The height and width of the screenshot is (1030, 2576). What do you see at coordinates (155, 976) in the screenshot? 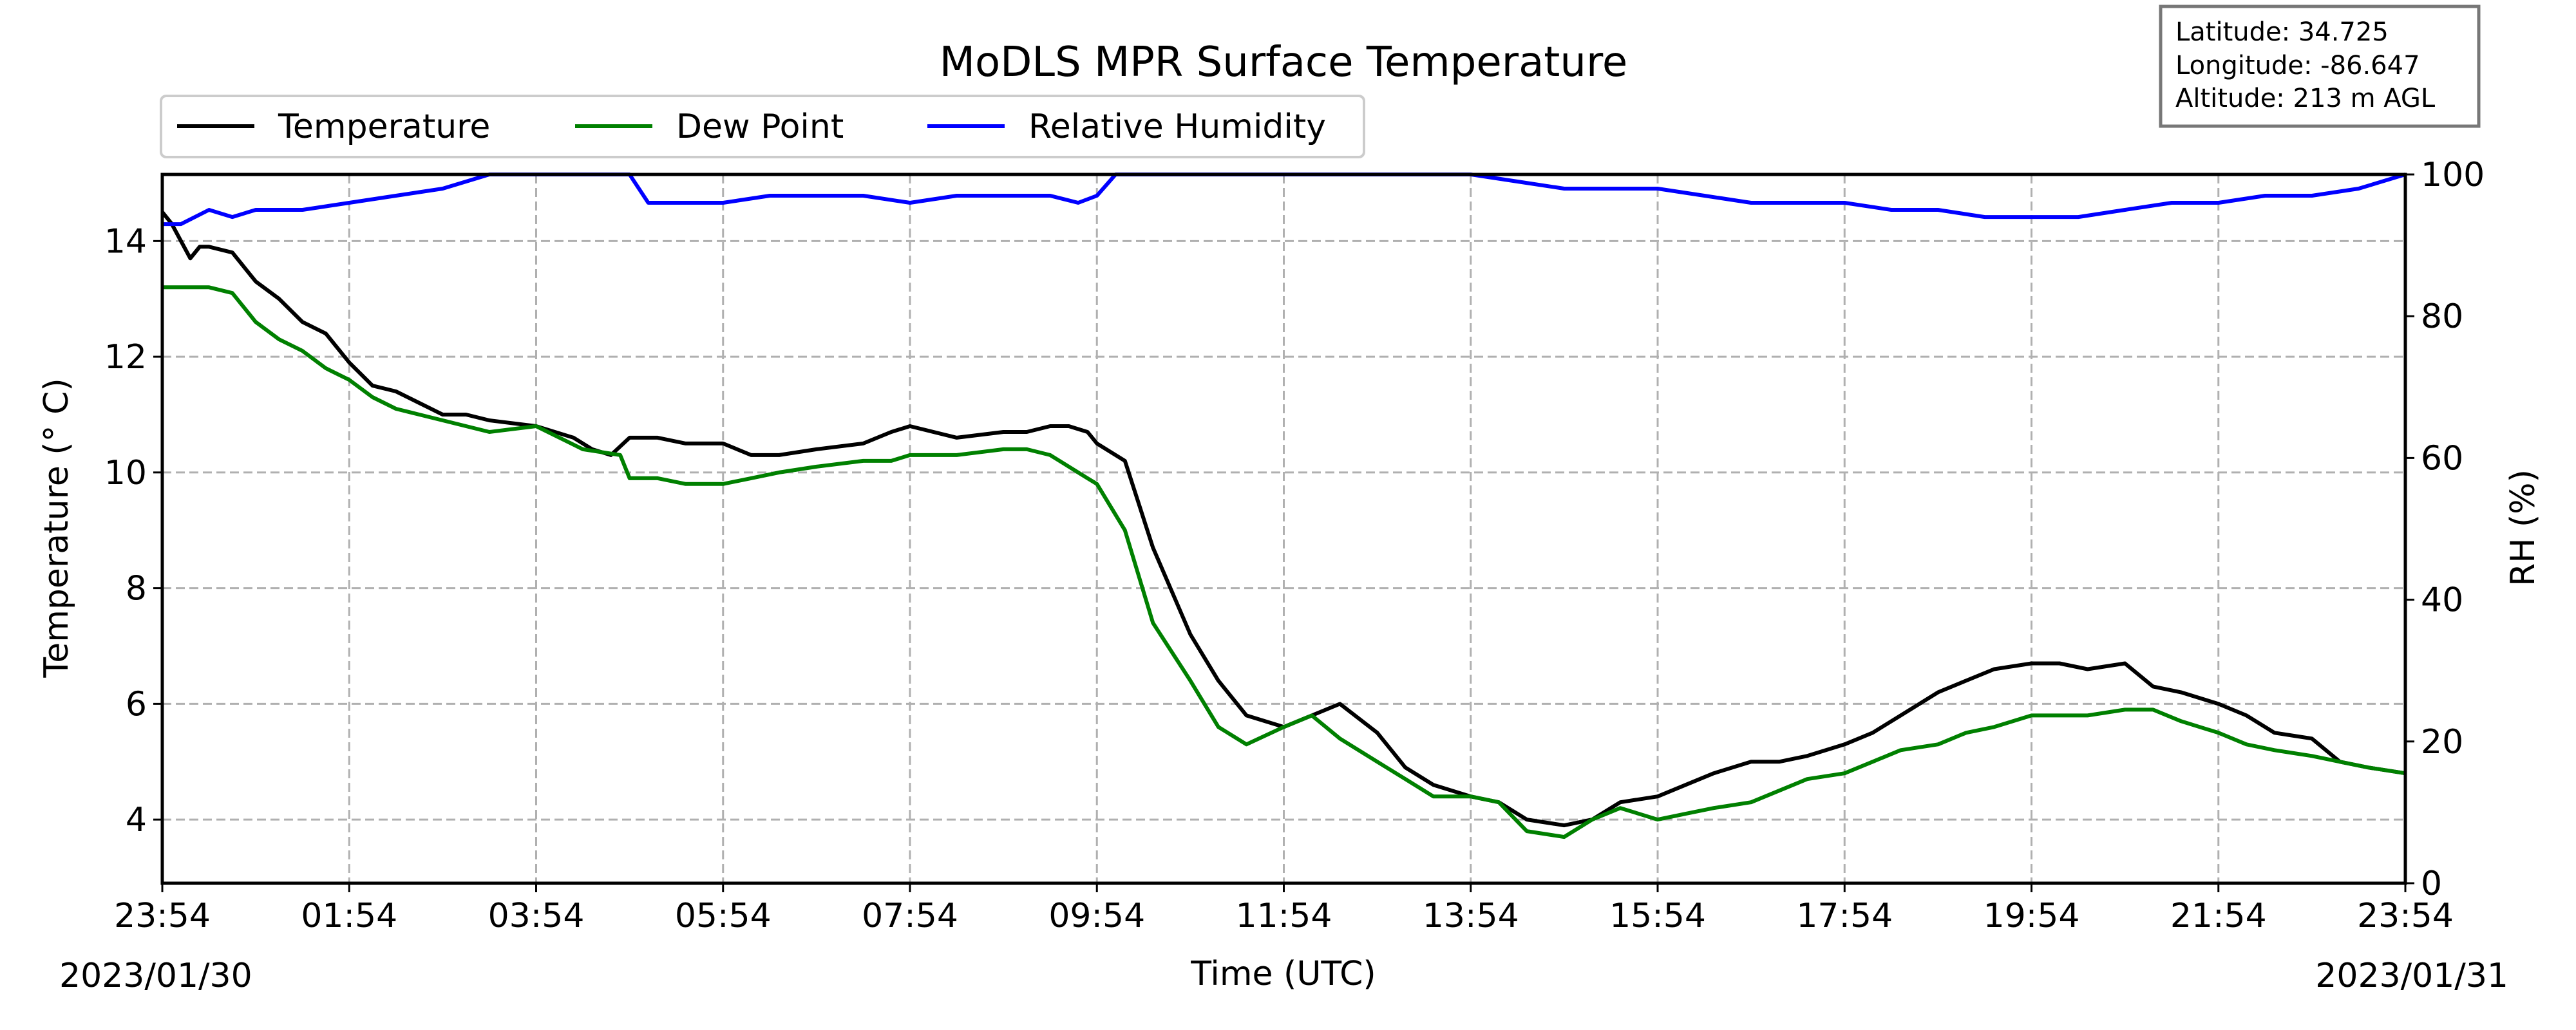
I see `start-date-label: 2023/01/30` at bounding box center [155, 976].